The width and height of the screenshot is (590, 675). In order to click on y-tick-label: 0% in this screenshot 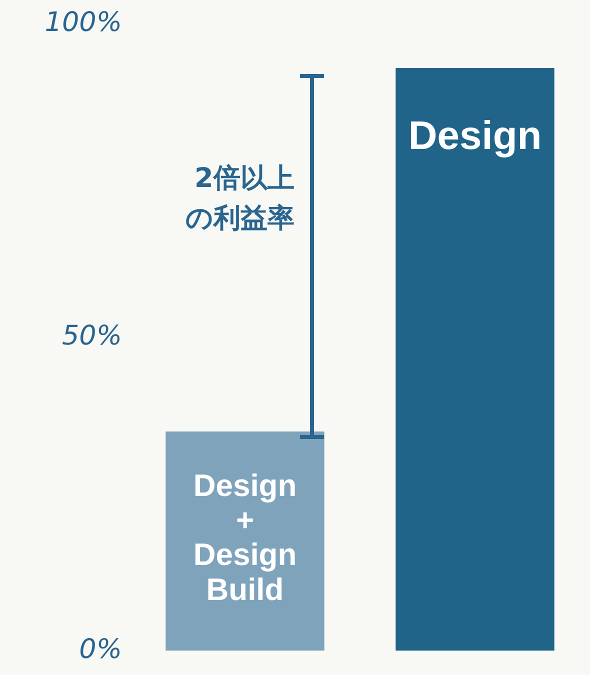, I will do `click(100, 649)`.